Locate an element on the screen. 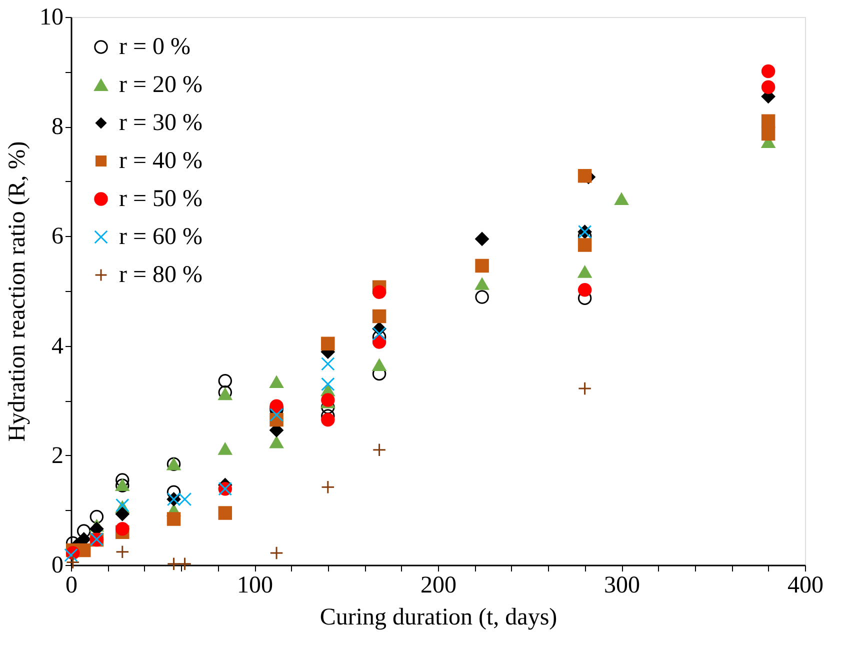 The image size is (854, 668). legend-label: r = 30 % is located at coordinates (161, 123).